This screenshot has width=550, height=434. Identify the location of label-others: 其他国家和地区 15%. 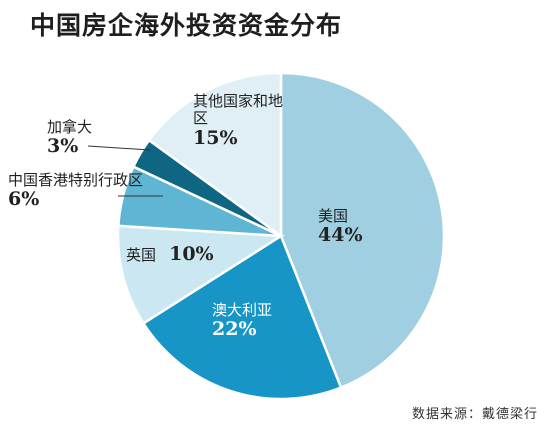
(238, 120).